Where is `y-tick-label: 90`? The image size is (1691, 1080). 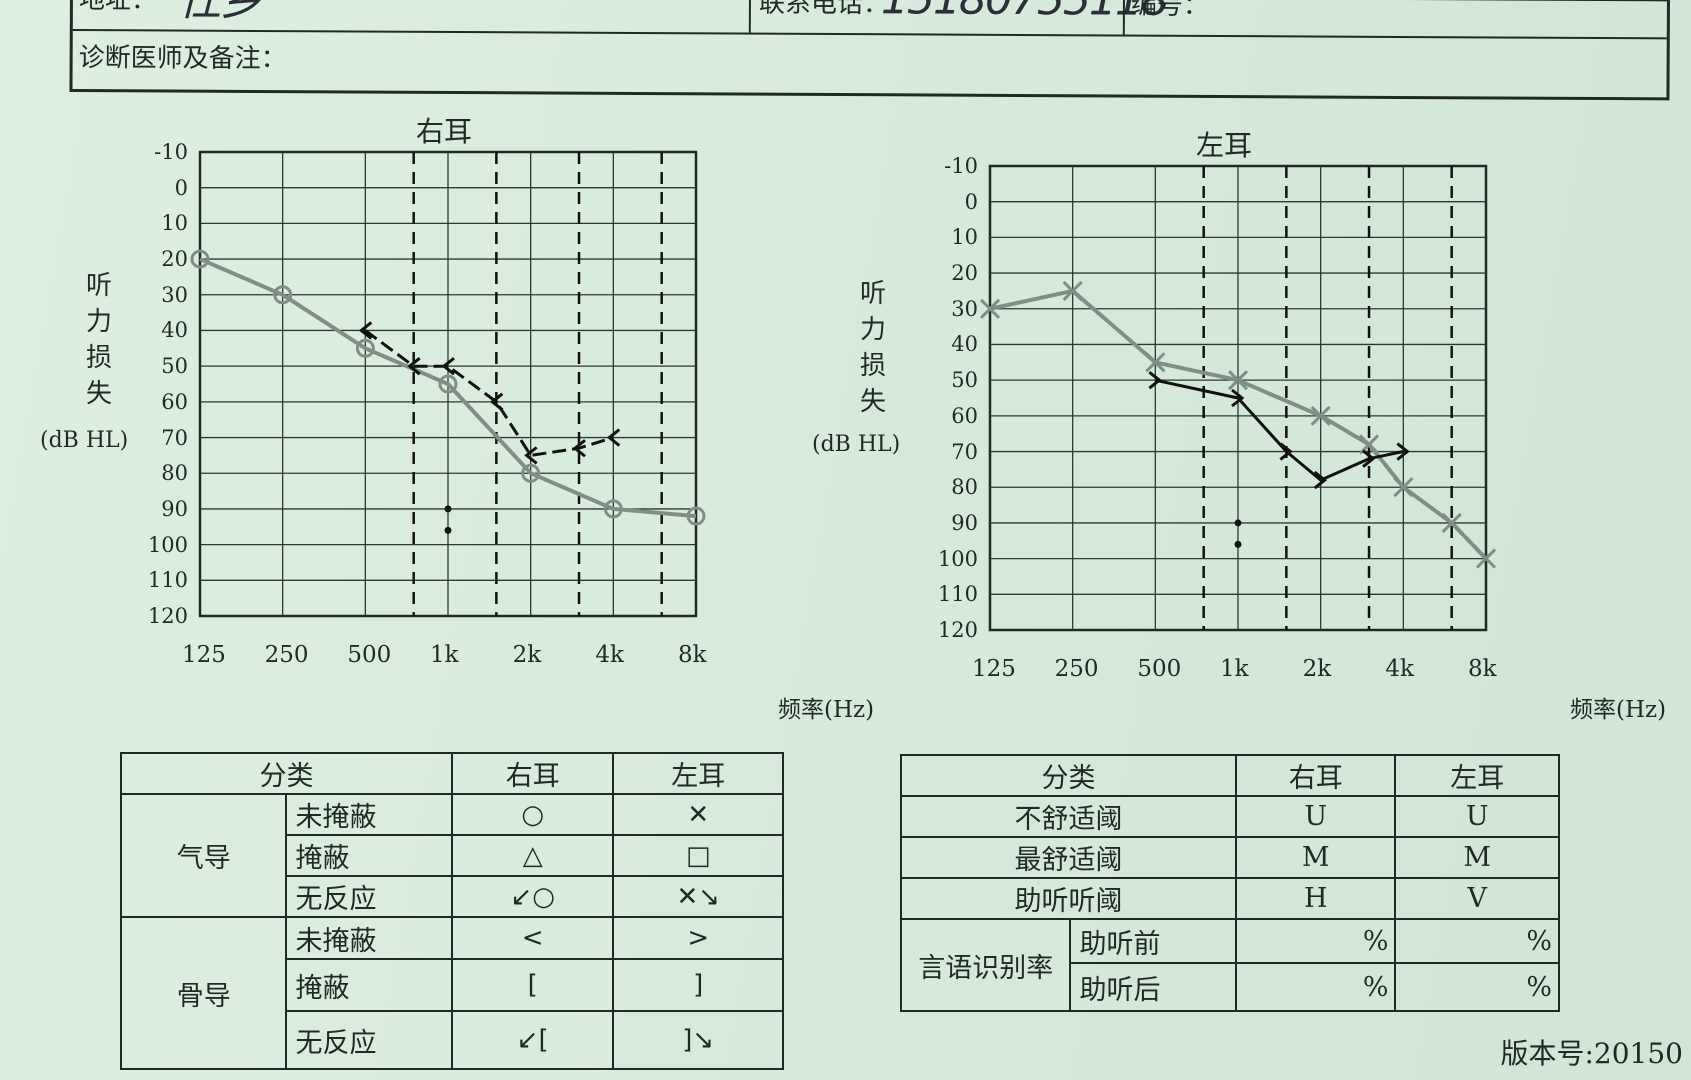
y-tick-label: 90 is located at coordinates (174, 508).